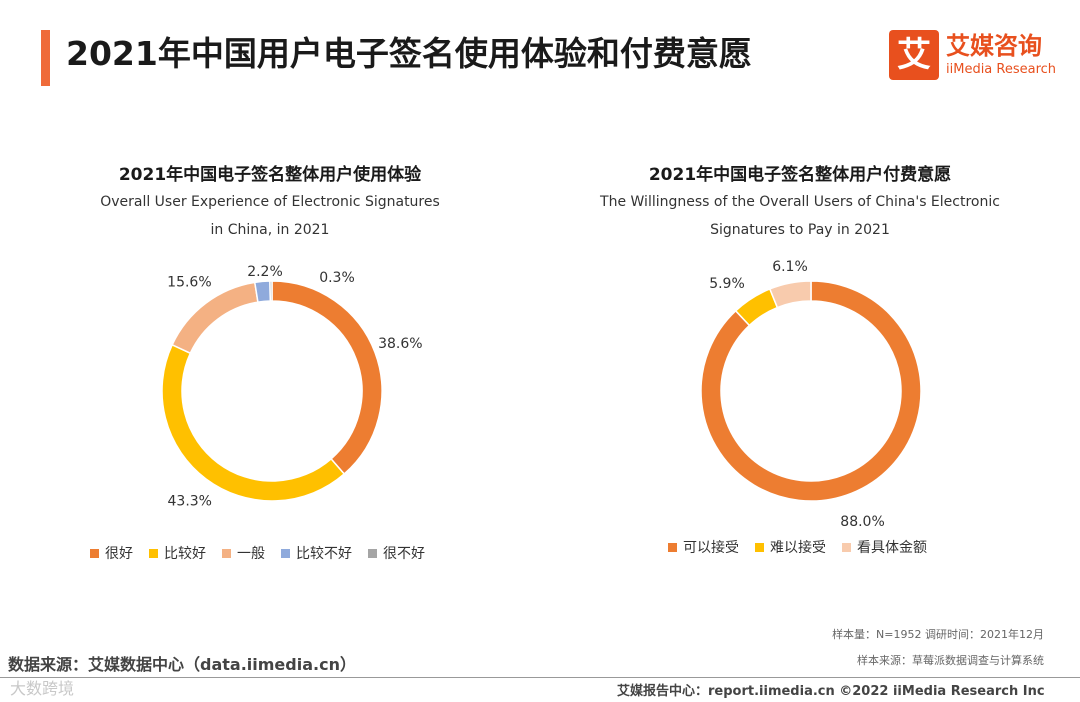  Describe the element at coordinates (800, 230) in the screenshot. I see `chart2-subtitle-line2: Signatures to Pay in 2021` at that location.